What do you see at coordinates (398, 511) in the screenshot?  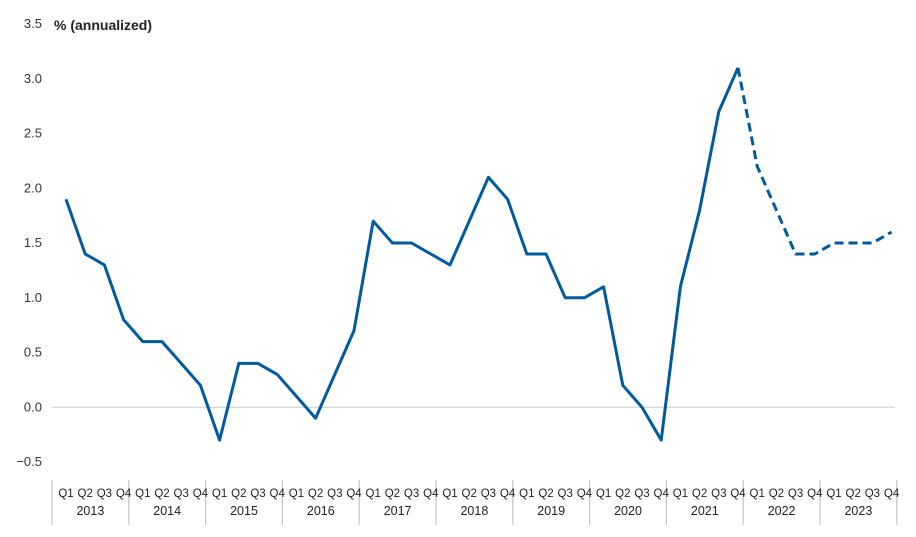 I see `x-year-label: 2017` at bounding box center [398, 511].